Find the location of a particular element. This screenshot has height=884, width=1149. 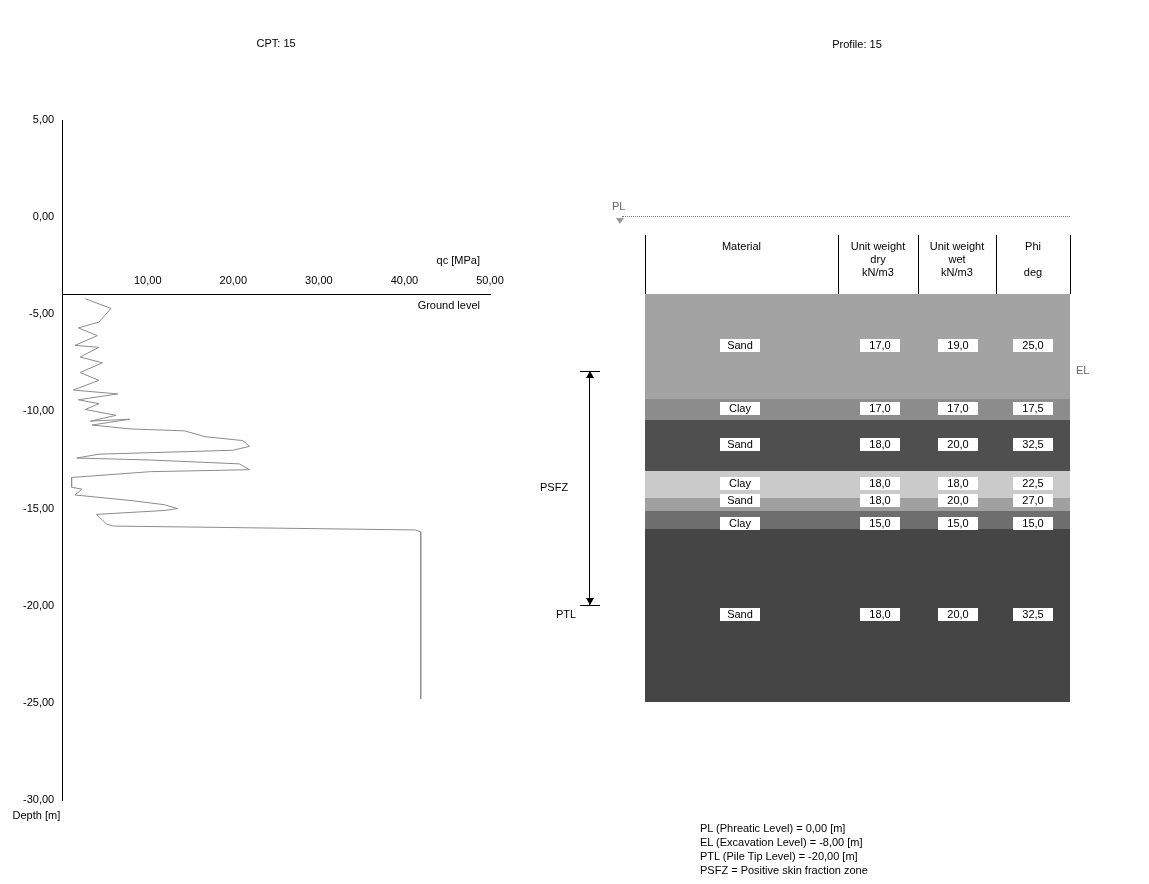

text: EL (Excavation Level) = -8,00 [m] is located at coordinates (781, 842).